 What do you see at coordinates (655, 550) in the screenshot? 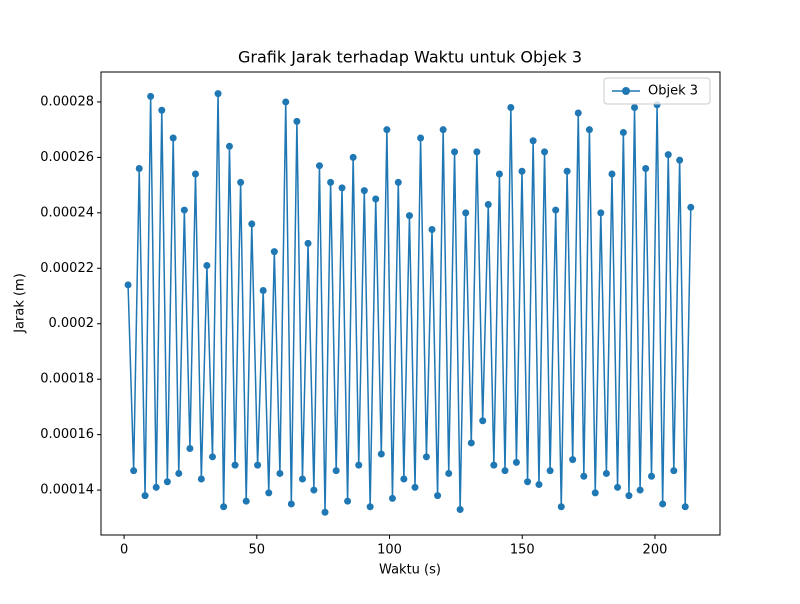
I see `x-tick-label: 200` at bounding box center [655, 550].